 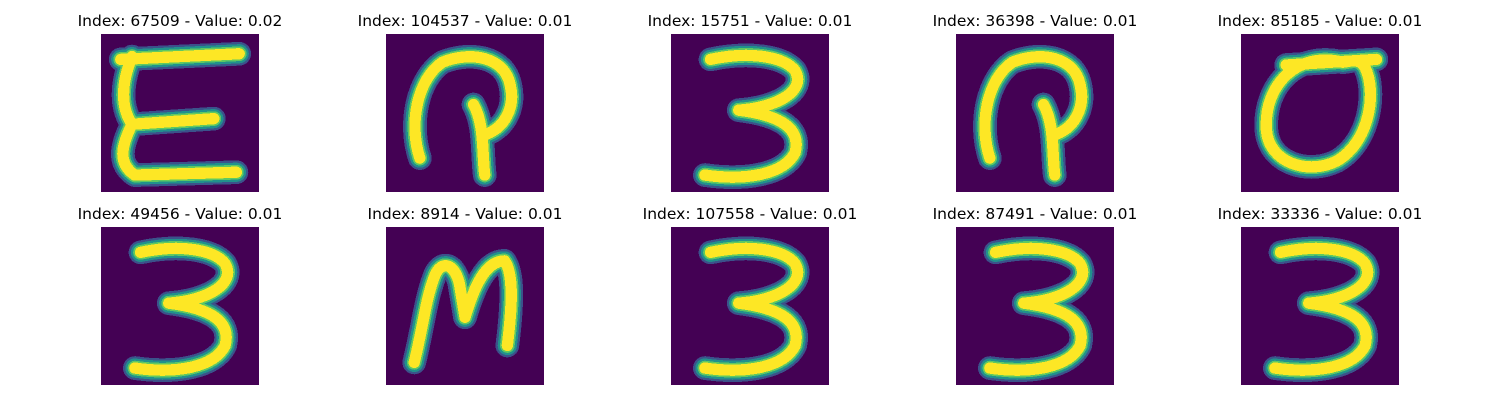 I want to click on image-panel: Index: 107558 - Value: 0.01, so click(x=750, y=289).